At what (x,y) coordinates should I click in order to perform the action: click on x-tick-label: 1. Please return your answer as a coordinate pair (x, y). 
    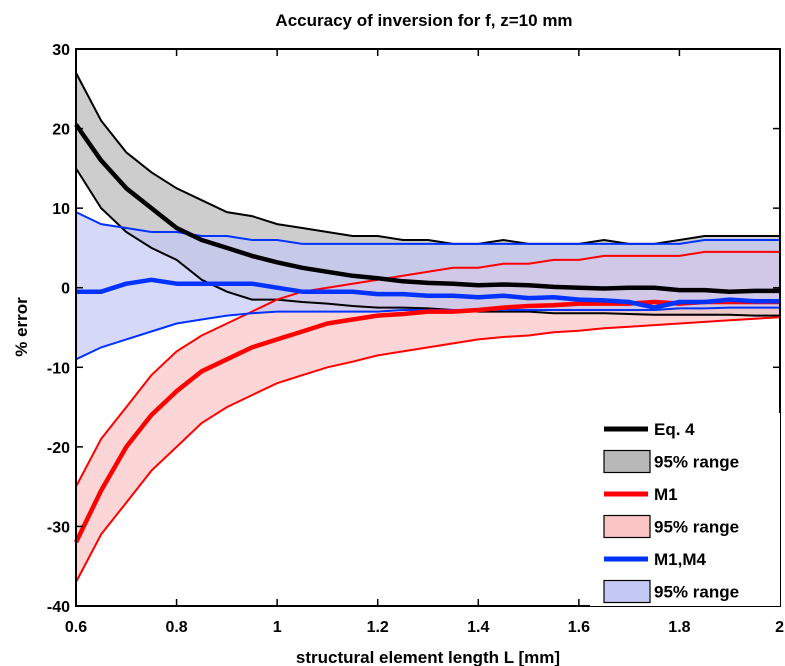
    Looking at the image, I should click on (277, 627).